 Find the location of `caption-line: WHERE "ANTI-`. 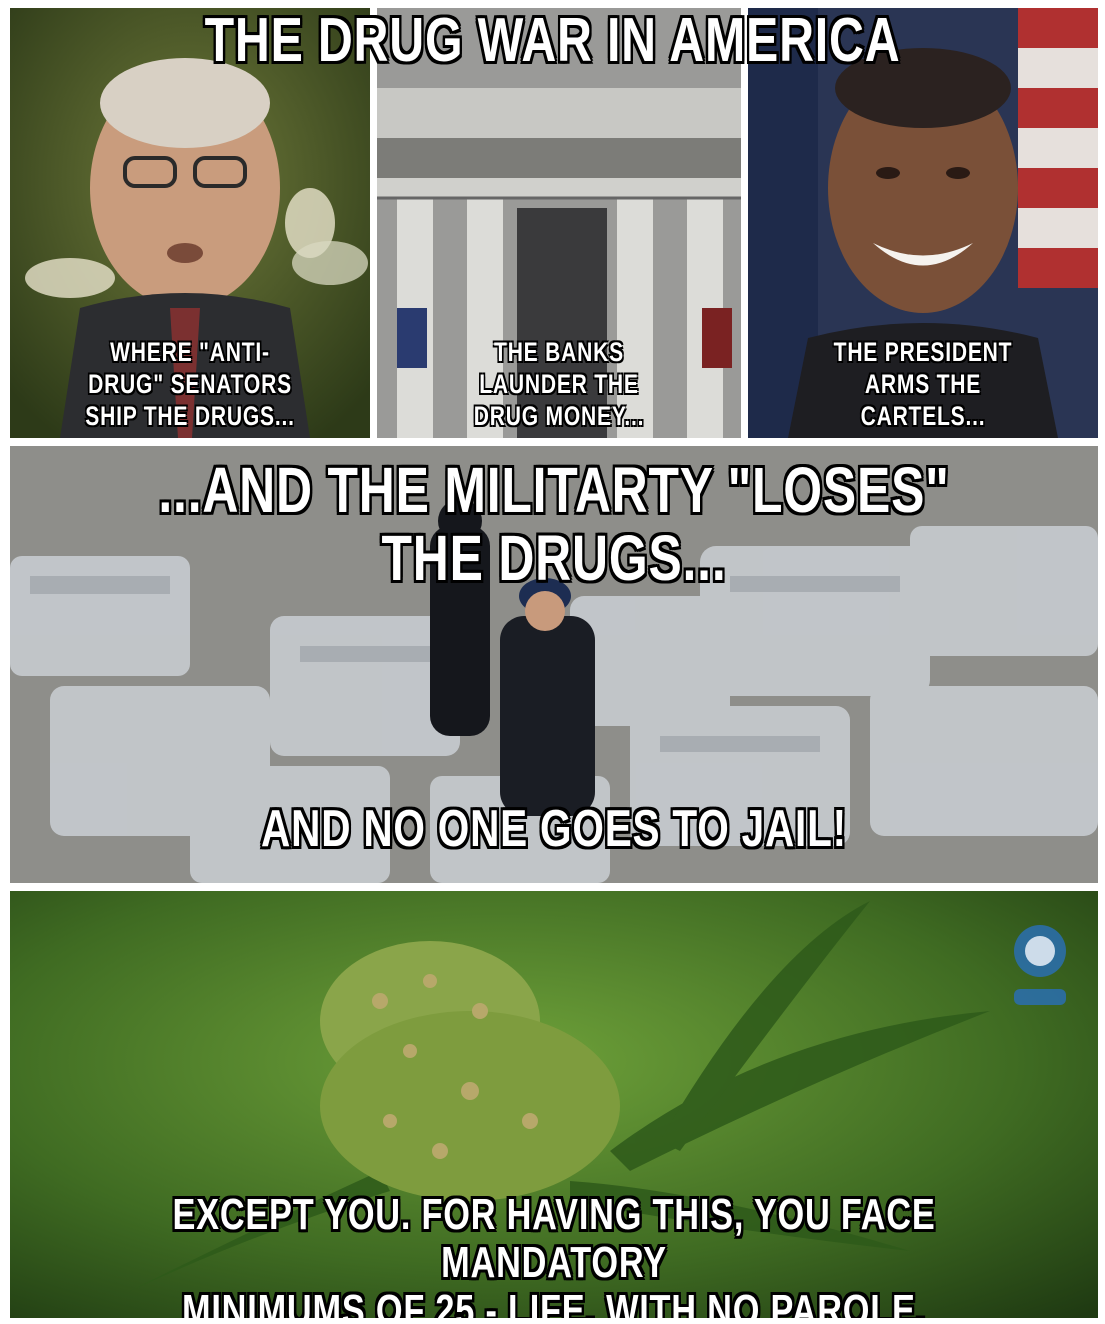

caption-line: WHERE "ANTI- is located at coordinates (190, 352).